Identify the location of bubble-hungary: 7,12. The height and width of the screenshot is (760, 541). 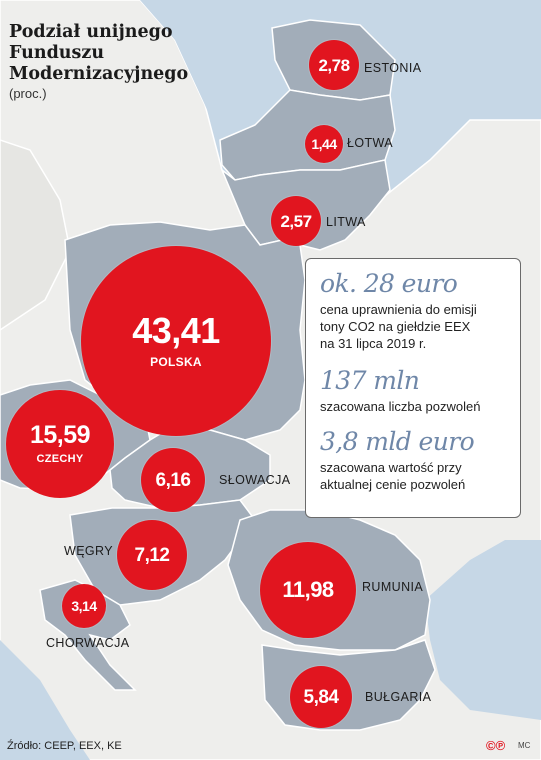
(152, 555).